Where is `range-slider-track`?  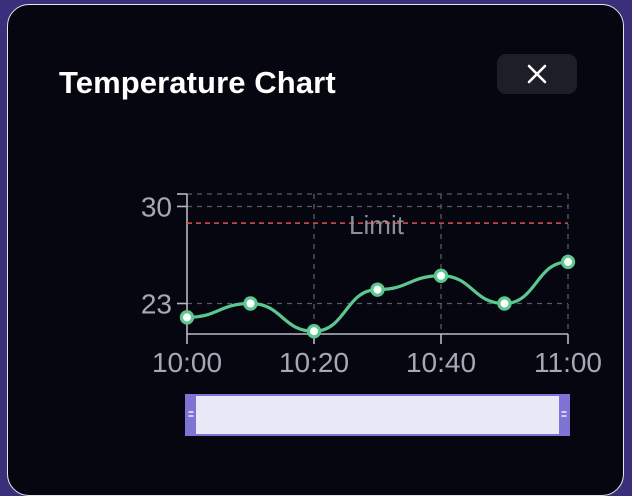 range-slider-track is located at coordinates (377, 415).